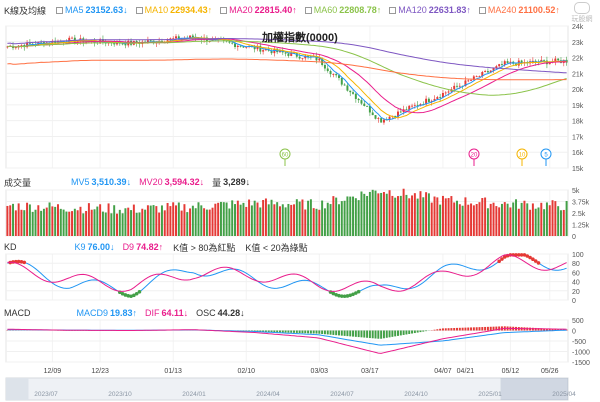  I want to click on date-tick-label: 04/21, so click(466, 371).